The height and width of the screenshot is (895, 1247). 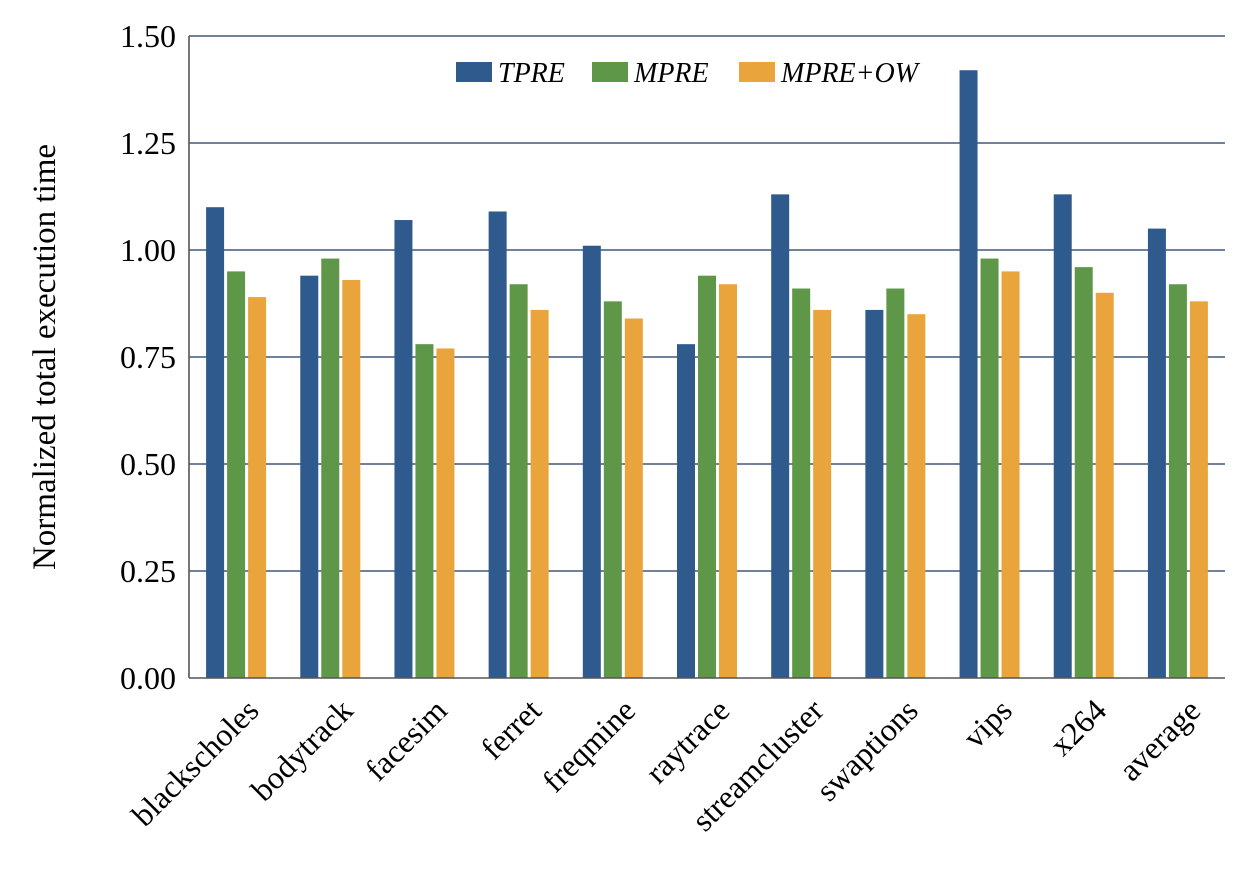 What do you see at coordinates (257, 487) in the screenshot?
I see `bar-mpre-ow-blackscholes` at bounding box center [257, 487].